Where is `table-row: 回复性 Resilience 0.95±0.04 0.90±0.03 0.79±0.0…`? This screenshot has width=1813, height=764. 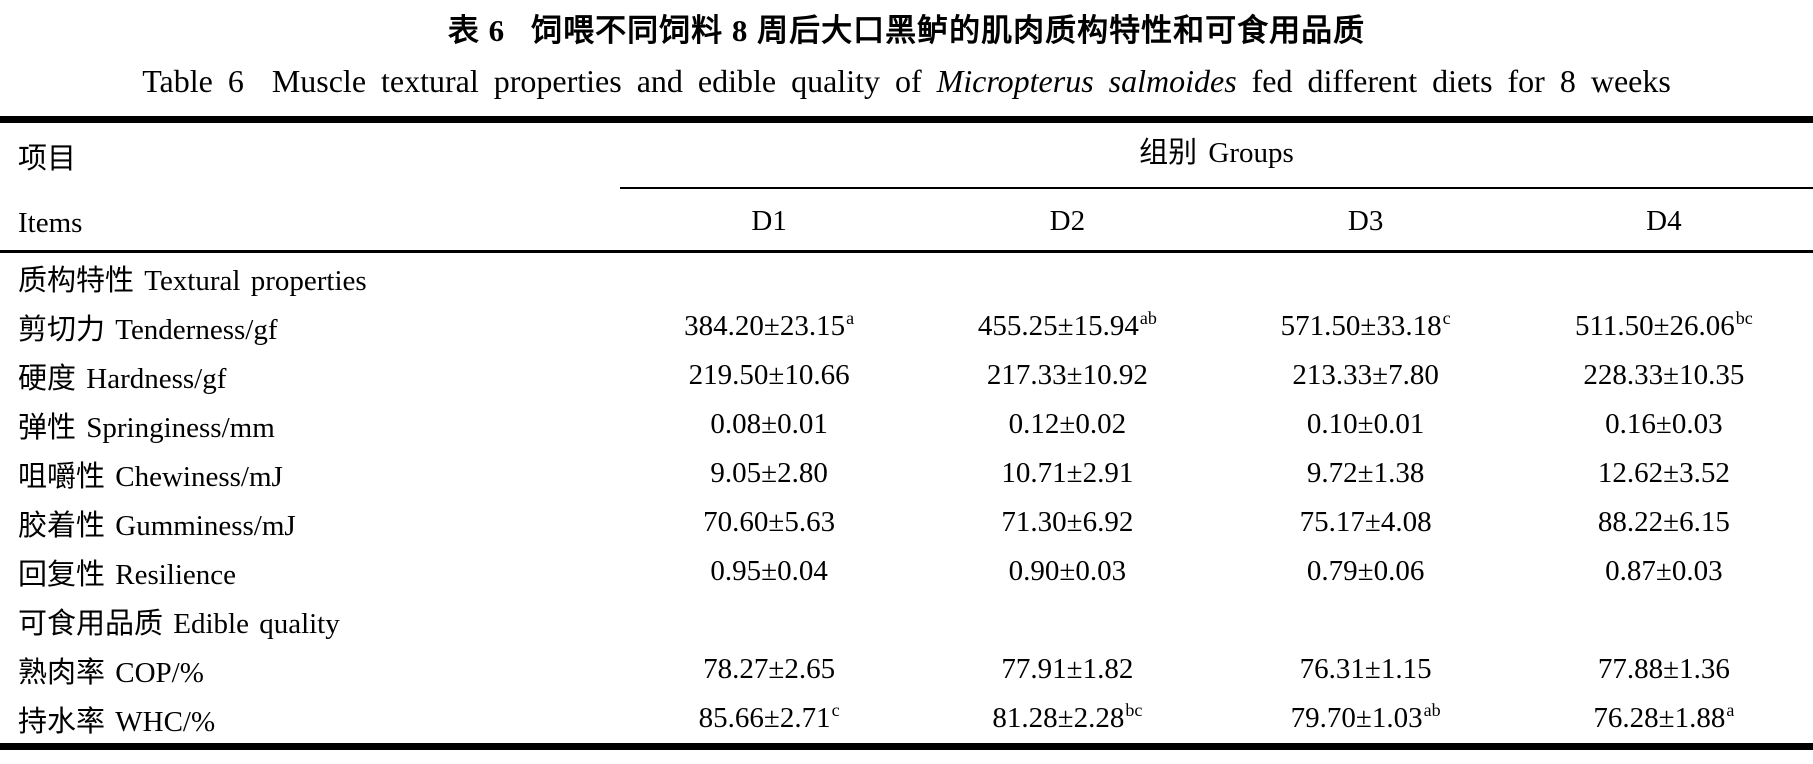
table-row: 回复性 Resilience 0.95±0.04 0.90±0.03 0.79±0.0… is located at coordinates (906, 571).